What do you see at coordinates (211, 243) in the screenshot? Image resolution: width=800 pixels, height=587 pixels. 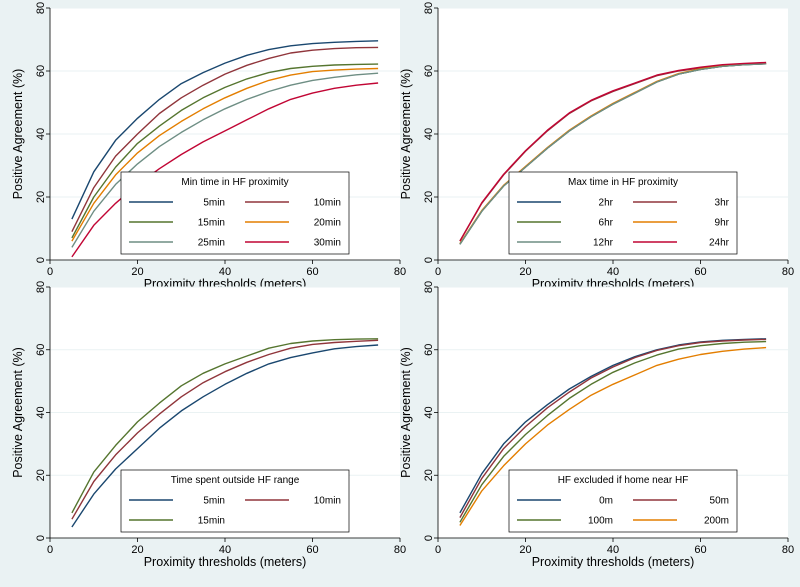 I see `legend-label-25min: 25min` at bounding box center [211, 243].